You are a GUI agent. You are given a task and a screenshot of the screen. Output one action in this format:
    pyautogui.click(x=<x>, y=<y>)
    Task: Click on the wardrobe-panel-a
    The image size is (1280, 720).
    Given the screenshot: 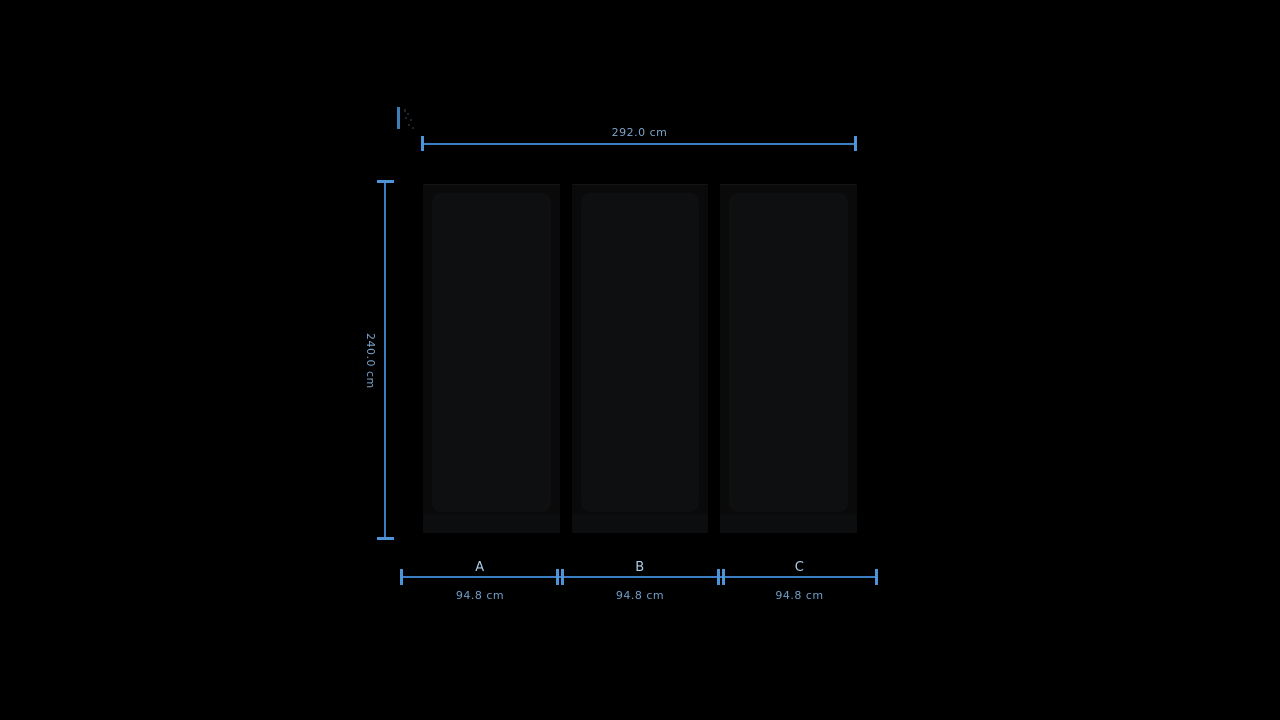 What is the action you would take?
    pyautogui.click(x=491, y=358)
    